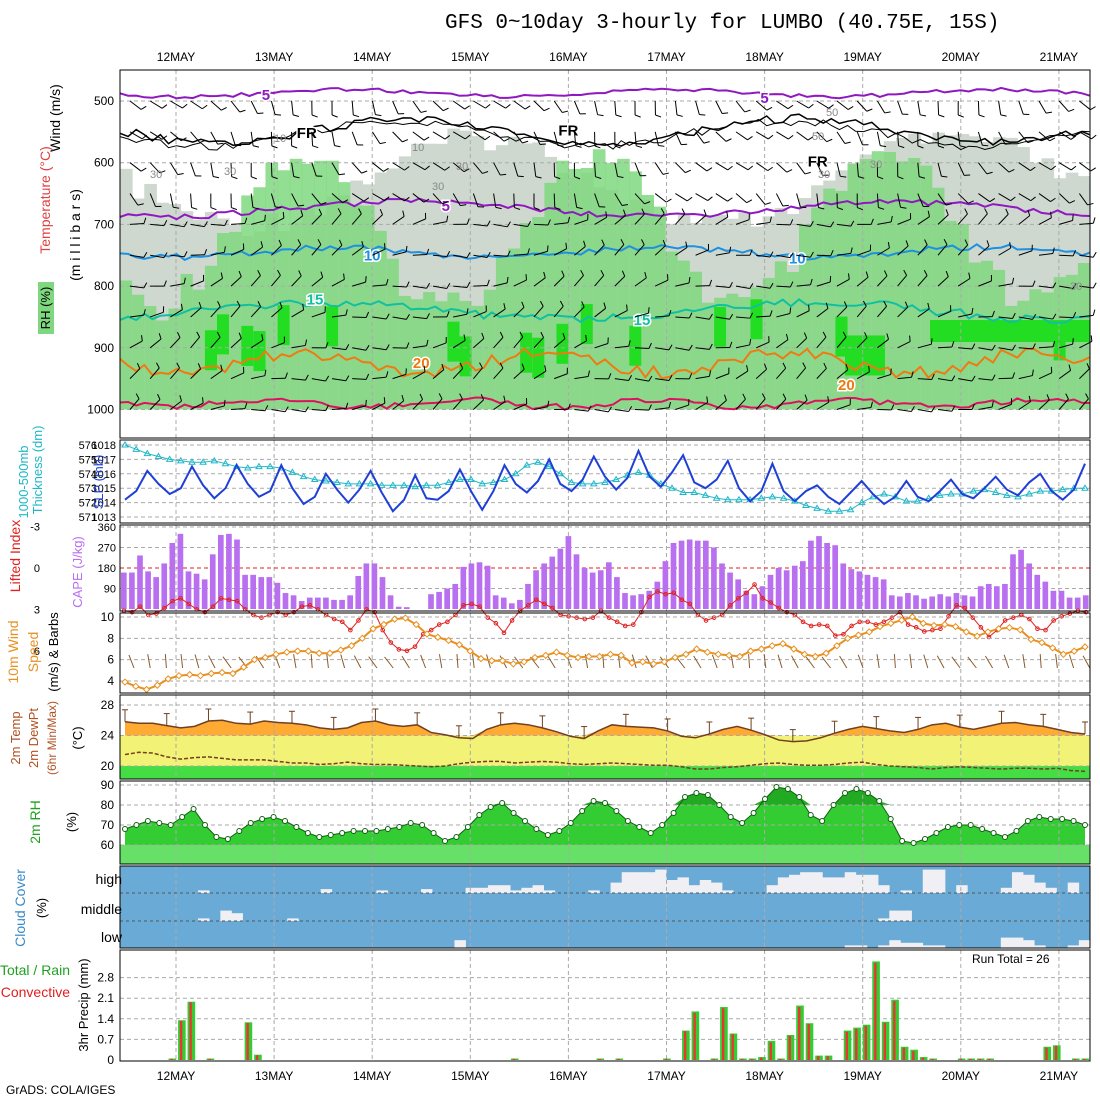  What do you see at coordinates (605, 209) in the screenshot?
I see `isotherm-5-lower` at bounding box center [605, 209].